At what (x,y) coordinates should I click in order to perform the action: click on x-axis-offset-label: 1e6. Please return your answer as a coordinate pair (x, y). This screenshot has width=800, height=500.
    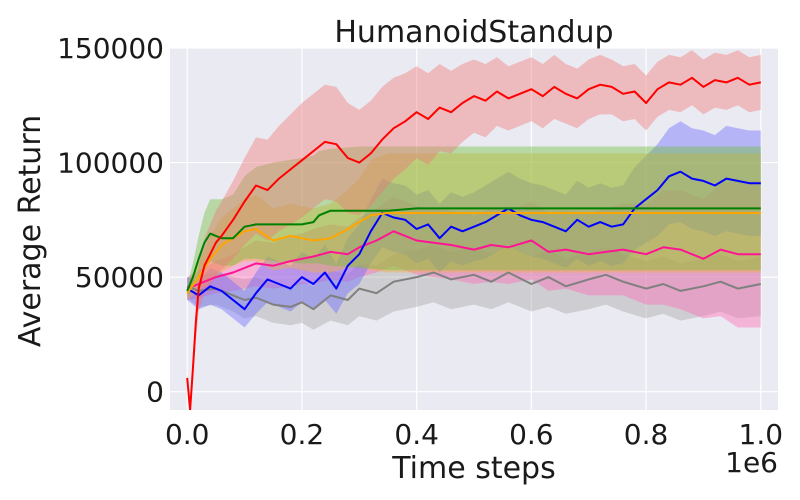
    Looking at the image, I should click on (751, 462).